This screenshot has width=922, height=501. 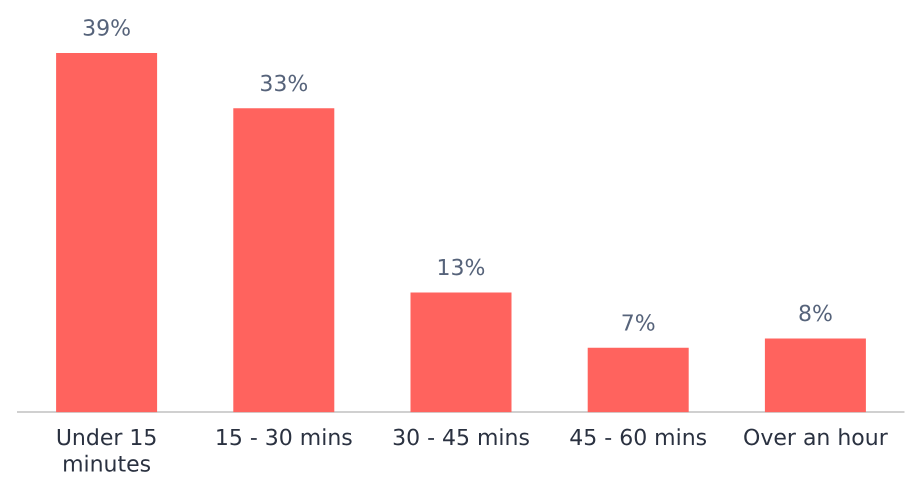 I want to click on data-label: 33%, so click(x=283, y=84).